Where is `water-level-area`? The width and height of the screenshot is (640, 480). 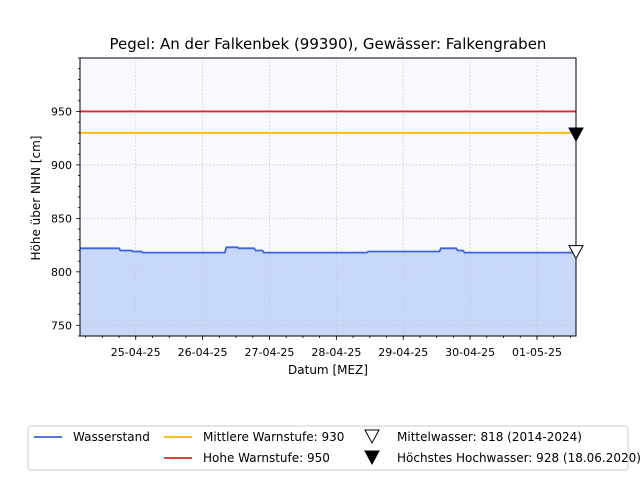
water-level-area is located at coordinates (328, 291).